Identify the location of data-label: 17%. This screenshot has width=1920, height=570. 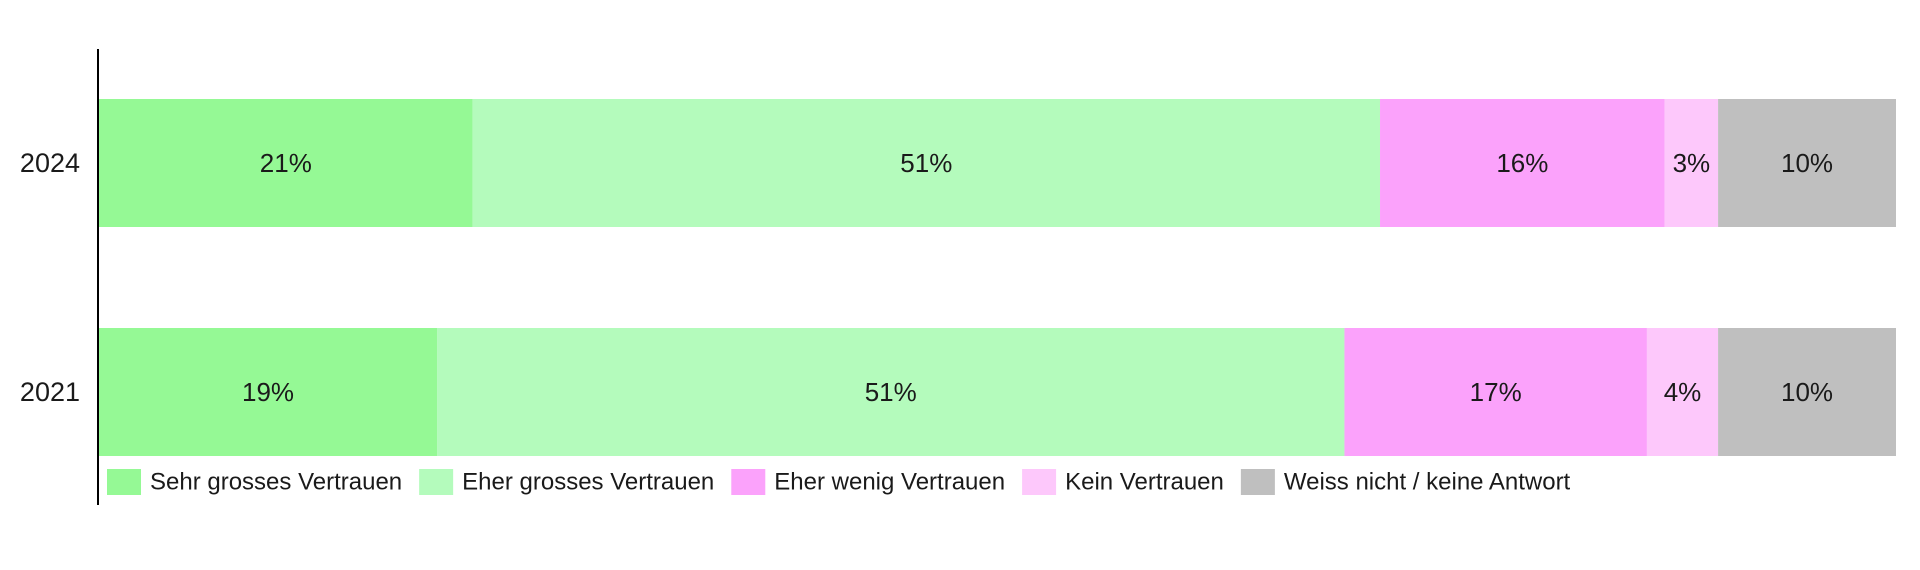
(1496, 392).